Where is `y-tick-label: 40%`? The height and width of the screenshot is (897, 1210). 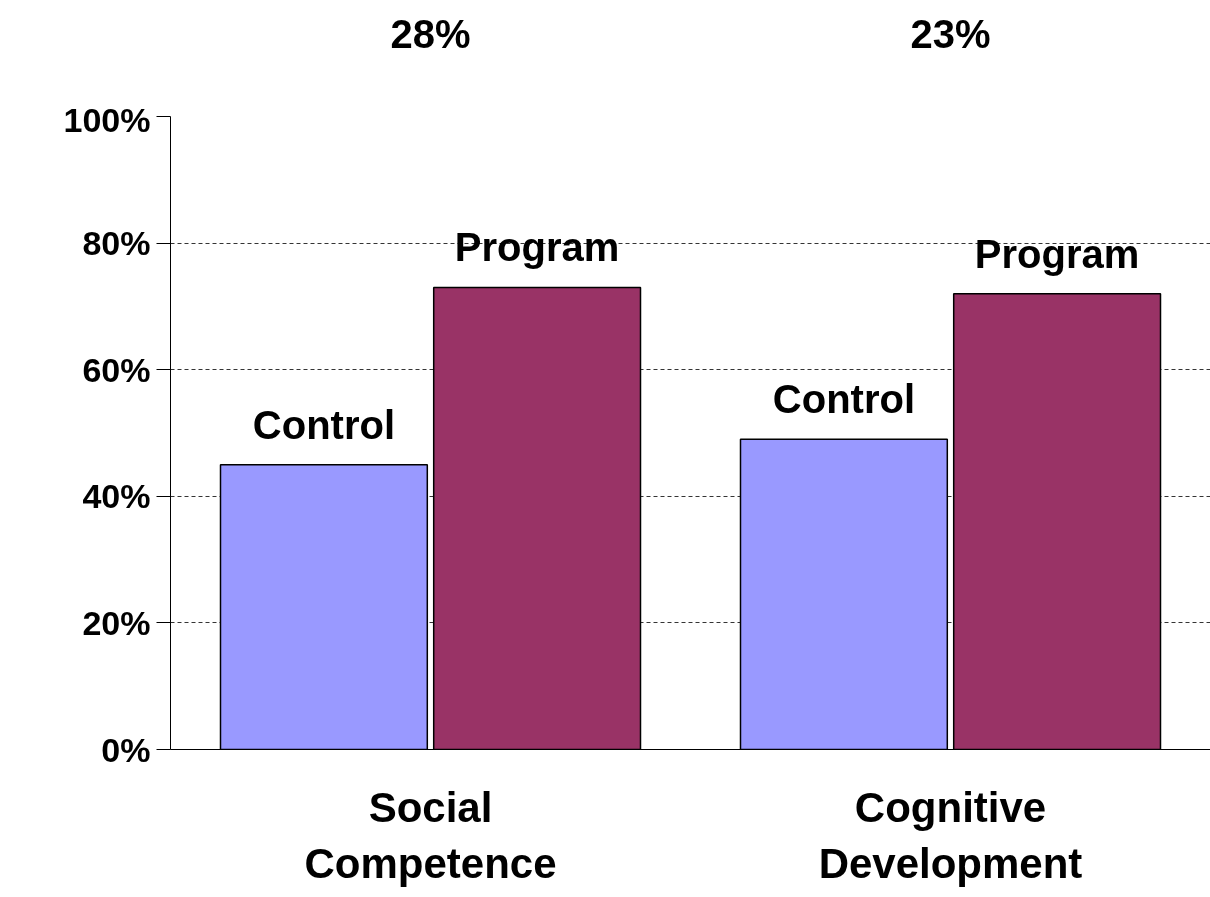 y-tick-label: 40% is located at coordinates (116, 496).